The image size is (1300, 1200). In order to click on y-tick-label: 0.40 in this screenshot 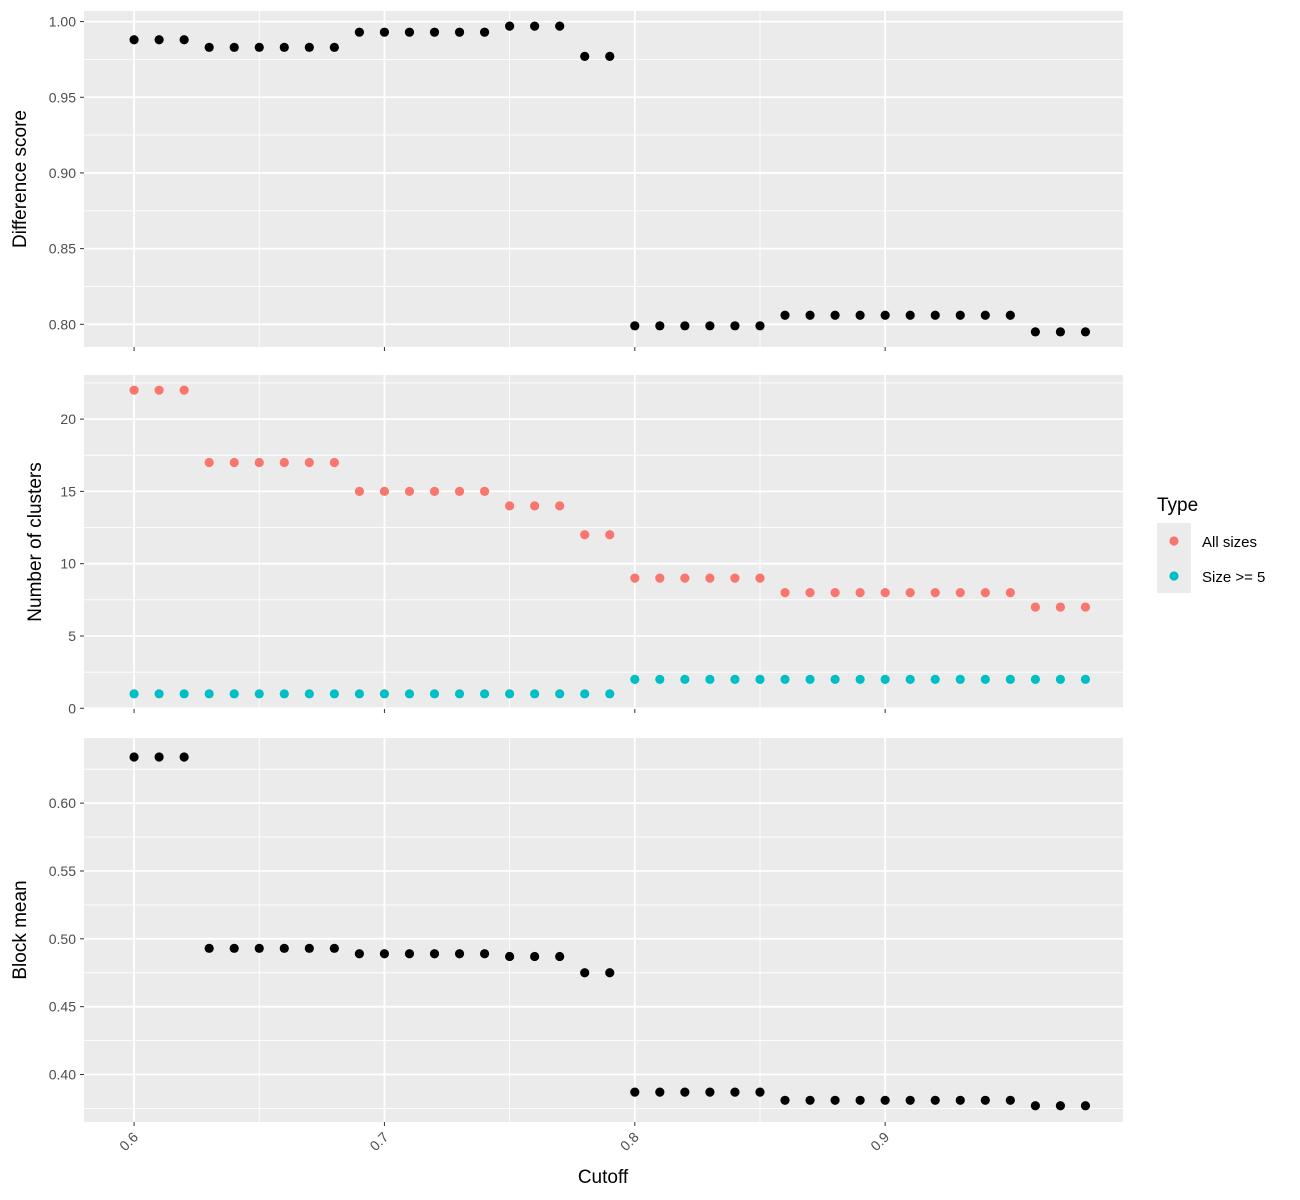, I will do `click(62, 1075)`.